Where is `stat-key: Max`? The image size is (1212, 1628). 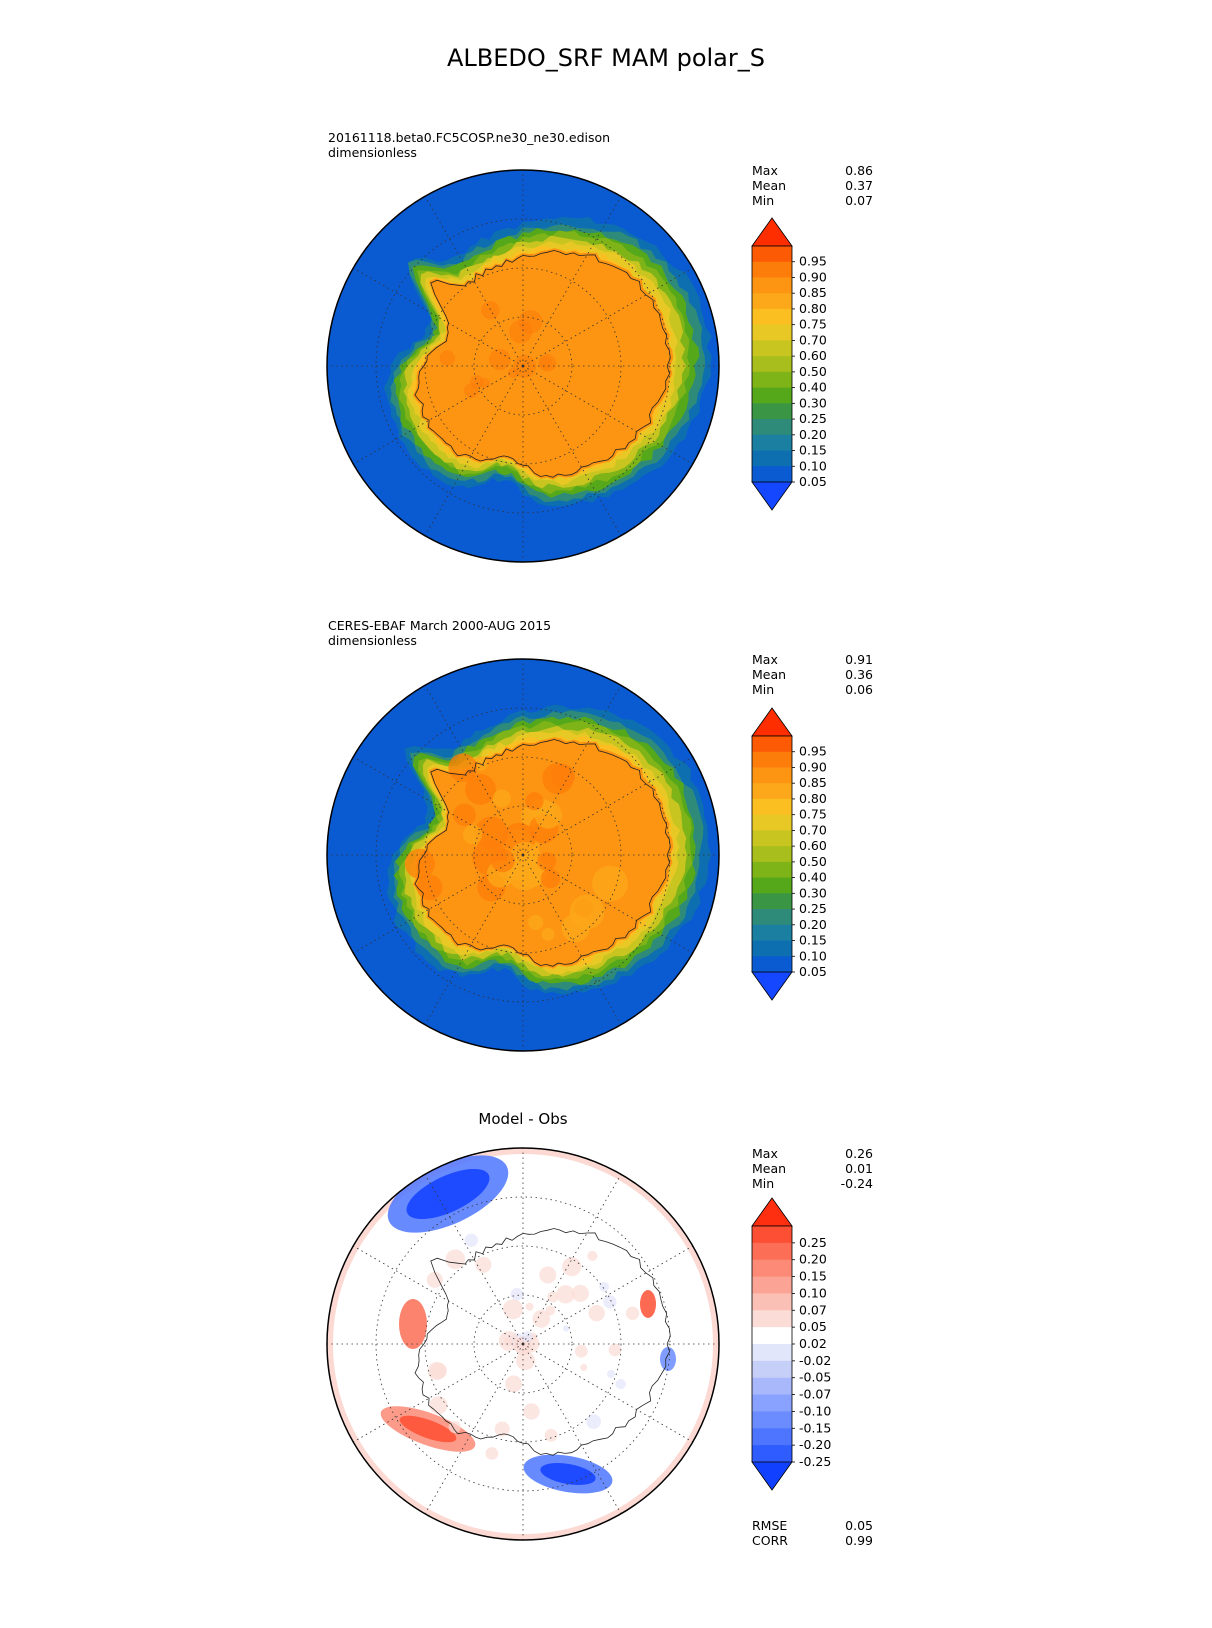 stat-key: Max is located at coordinates (765, 659).